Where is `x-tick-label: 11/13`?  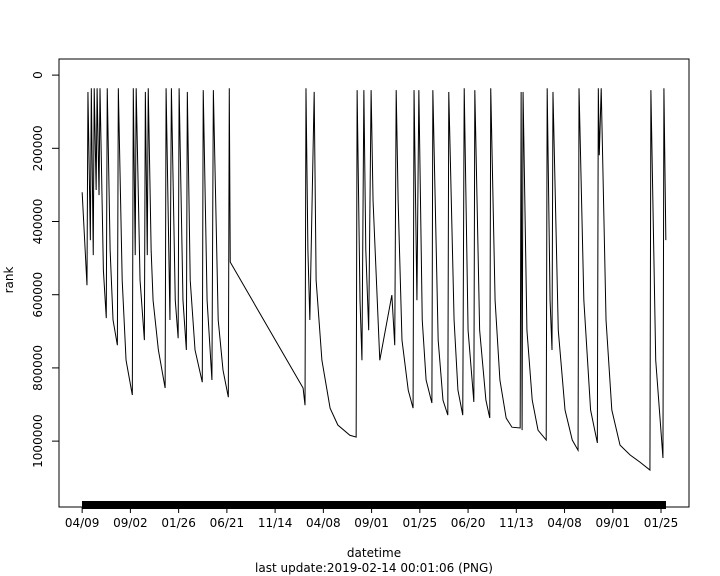 x-tick-label: 11/13 is located at coordinates (516, 523).